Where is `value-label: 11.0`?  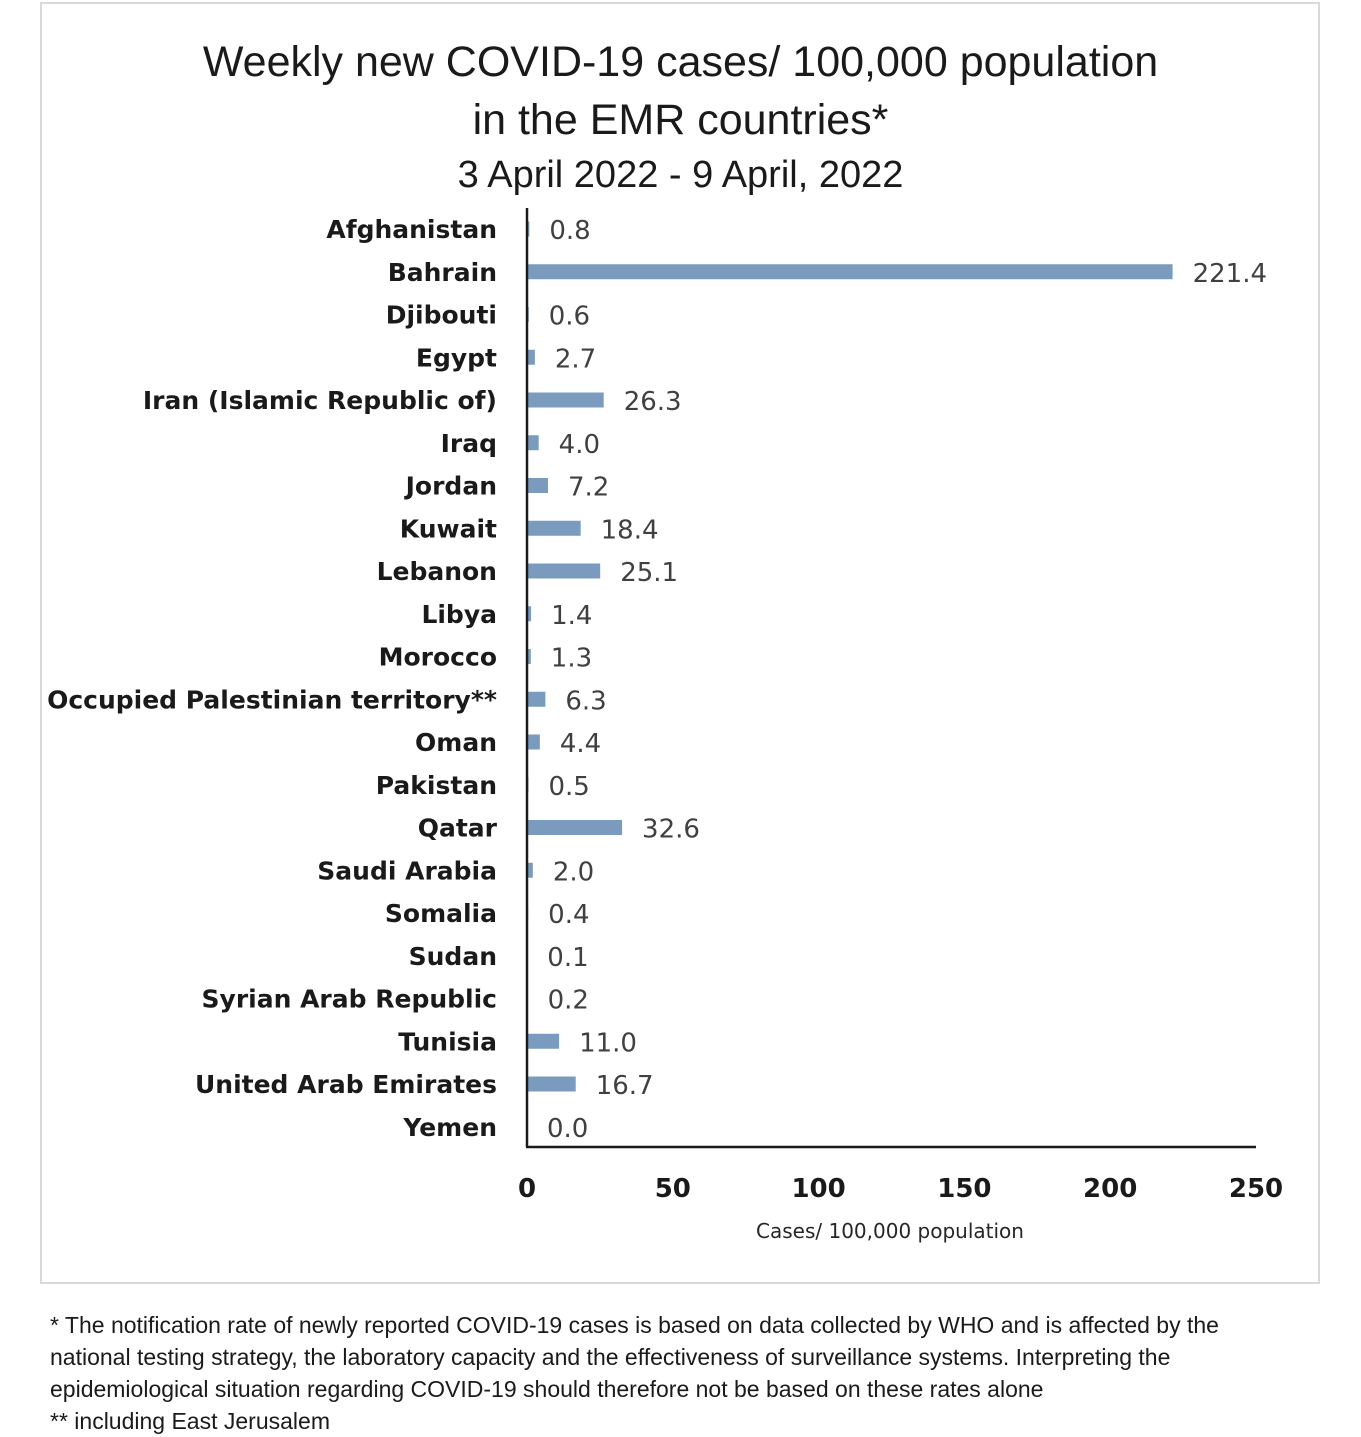
value-label: 11.0 is located at coordinates (608, 1043).